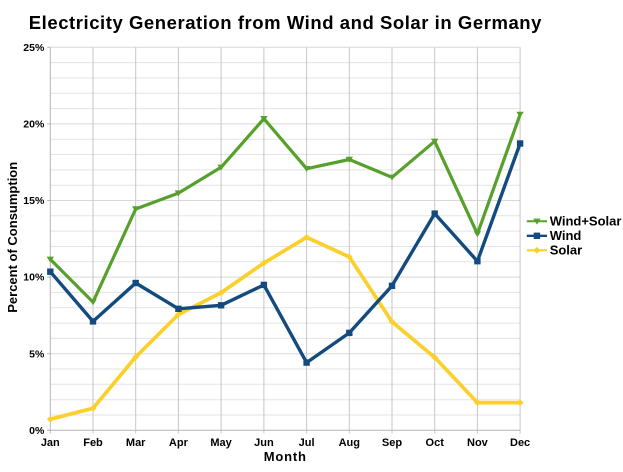 The width and height of the screenshot is (623, 472). Describe the element at coordinates (392, 443) in the screenshot. I see `svg-text: Sep` at that location.